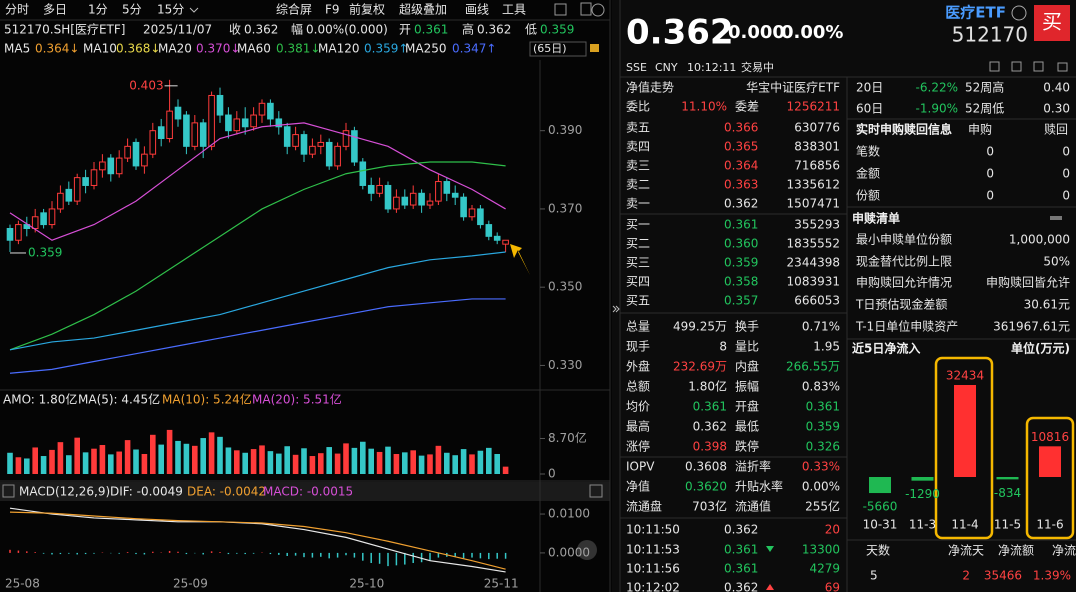  Describe the element at coordinates (514, 10) in the screenshot. I see `toolbar-button: 工具` at that location.